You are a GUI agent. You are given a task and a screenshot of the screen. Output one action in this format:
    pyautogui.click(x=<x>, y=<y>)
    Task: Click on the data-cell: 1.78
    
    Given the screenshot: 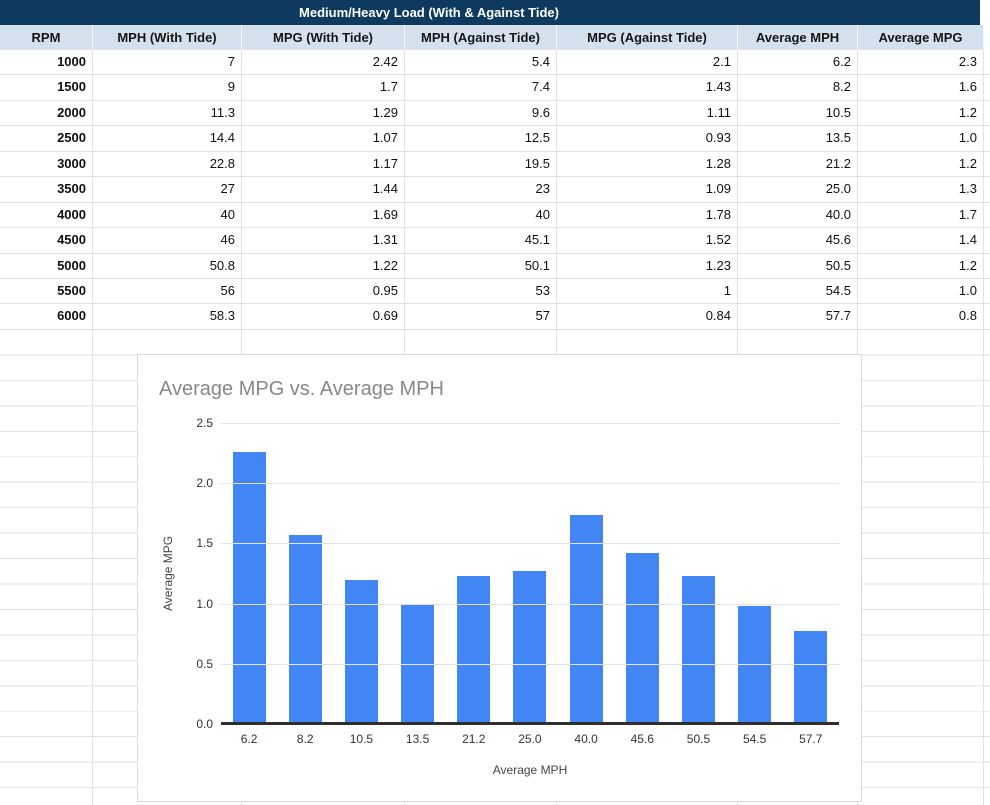 What is the action you would take?
    pyautogui.click(x=647, y=215)
    